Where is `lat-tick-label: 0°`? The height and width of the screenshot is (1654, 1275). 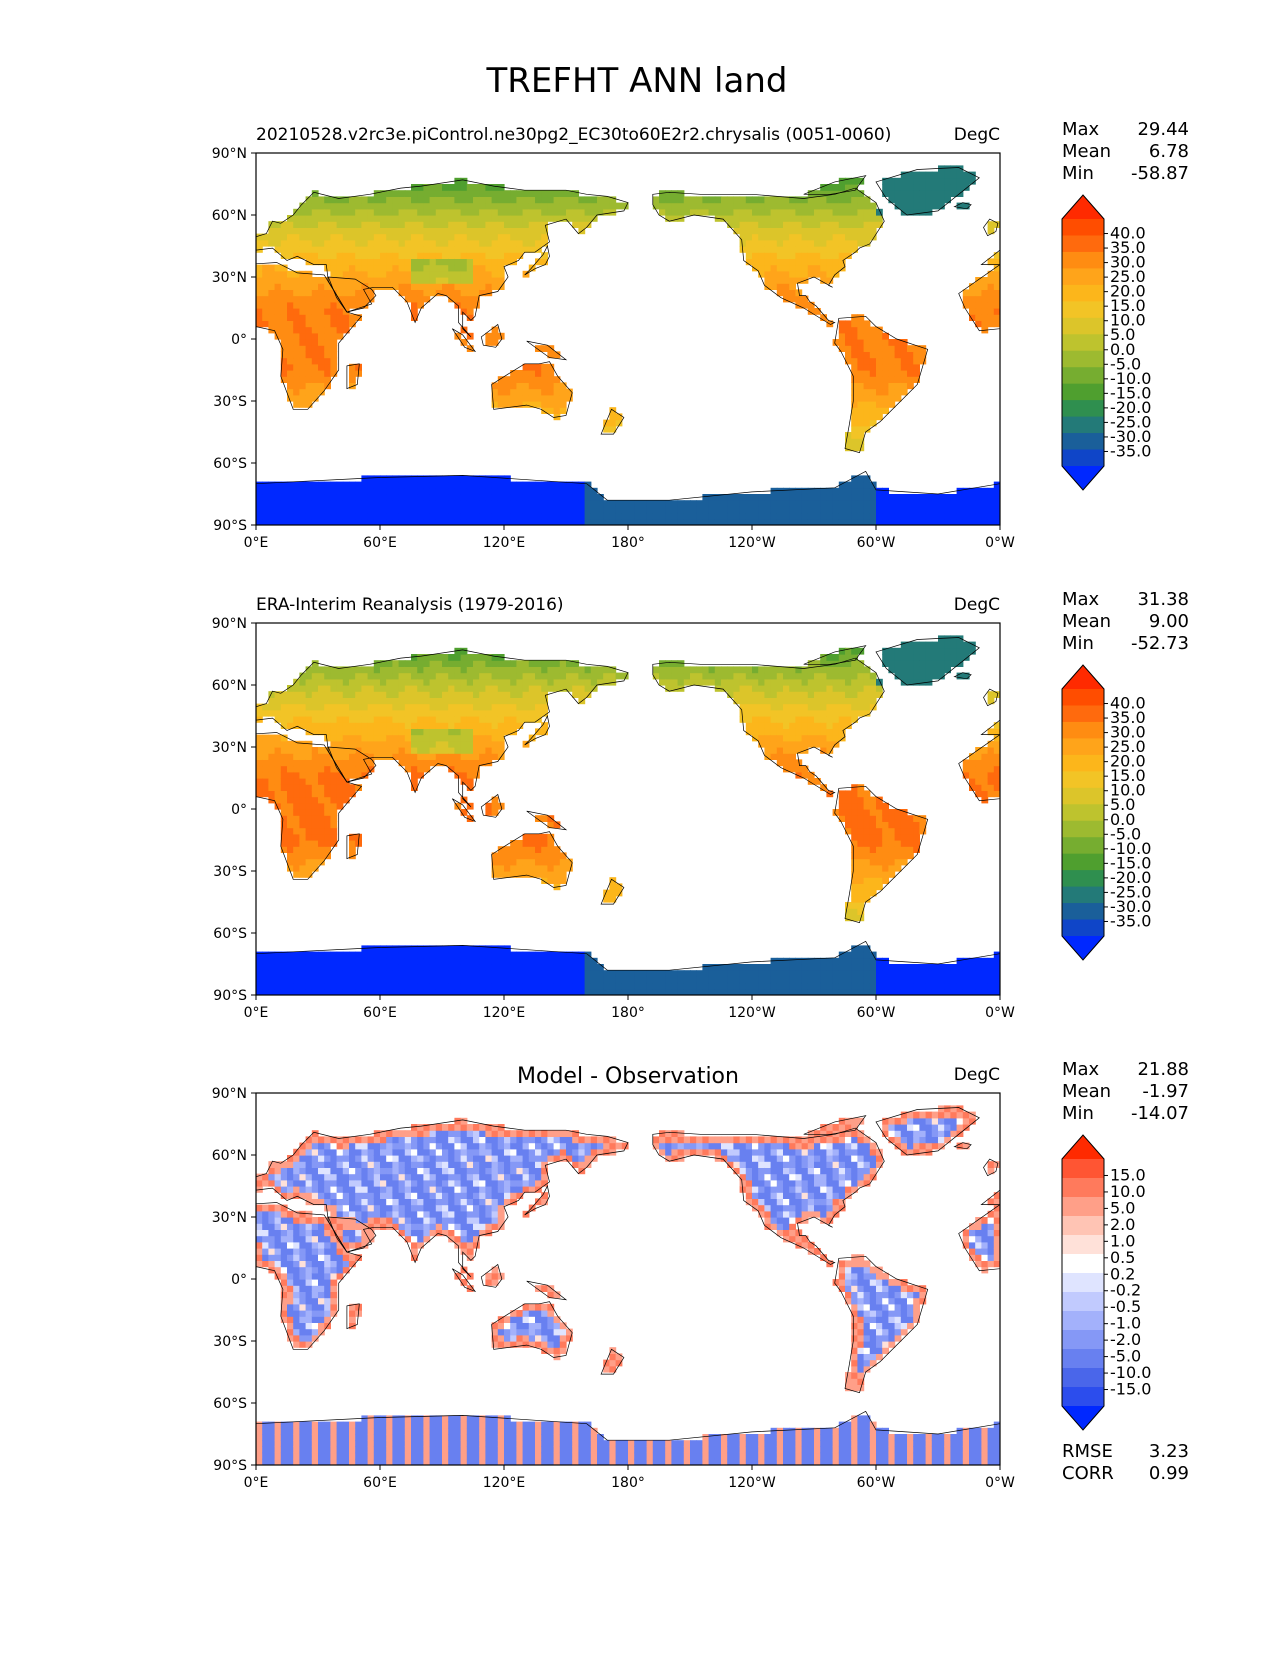 lat-tick-label: 0° is located at coordinates (239, 340).